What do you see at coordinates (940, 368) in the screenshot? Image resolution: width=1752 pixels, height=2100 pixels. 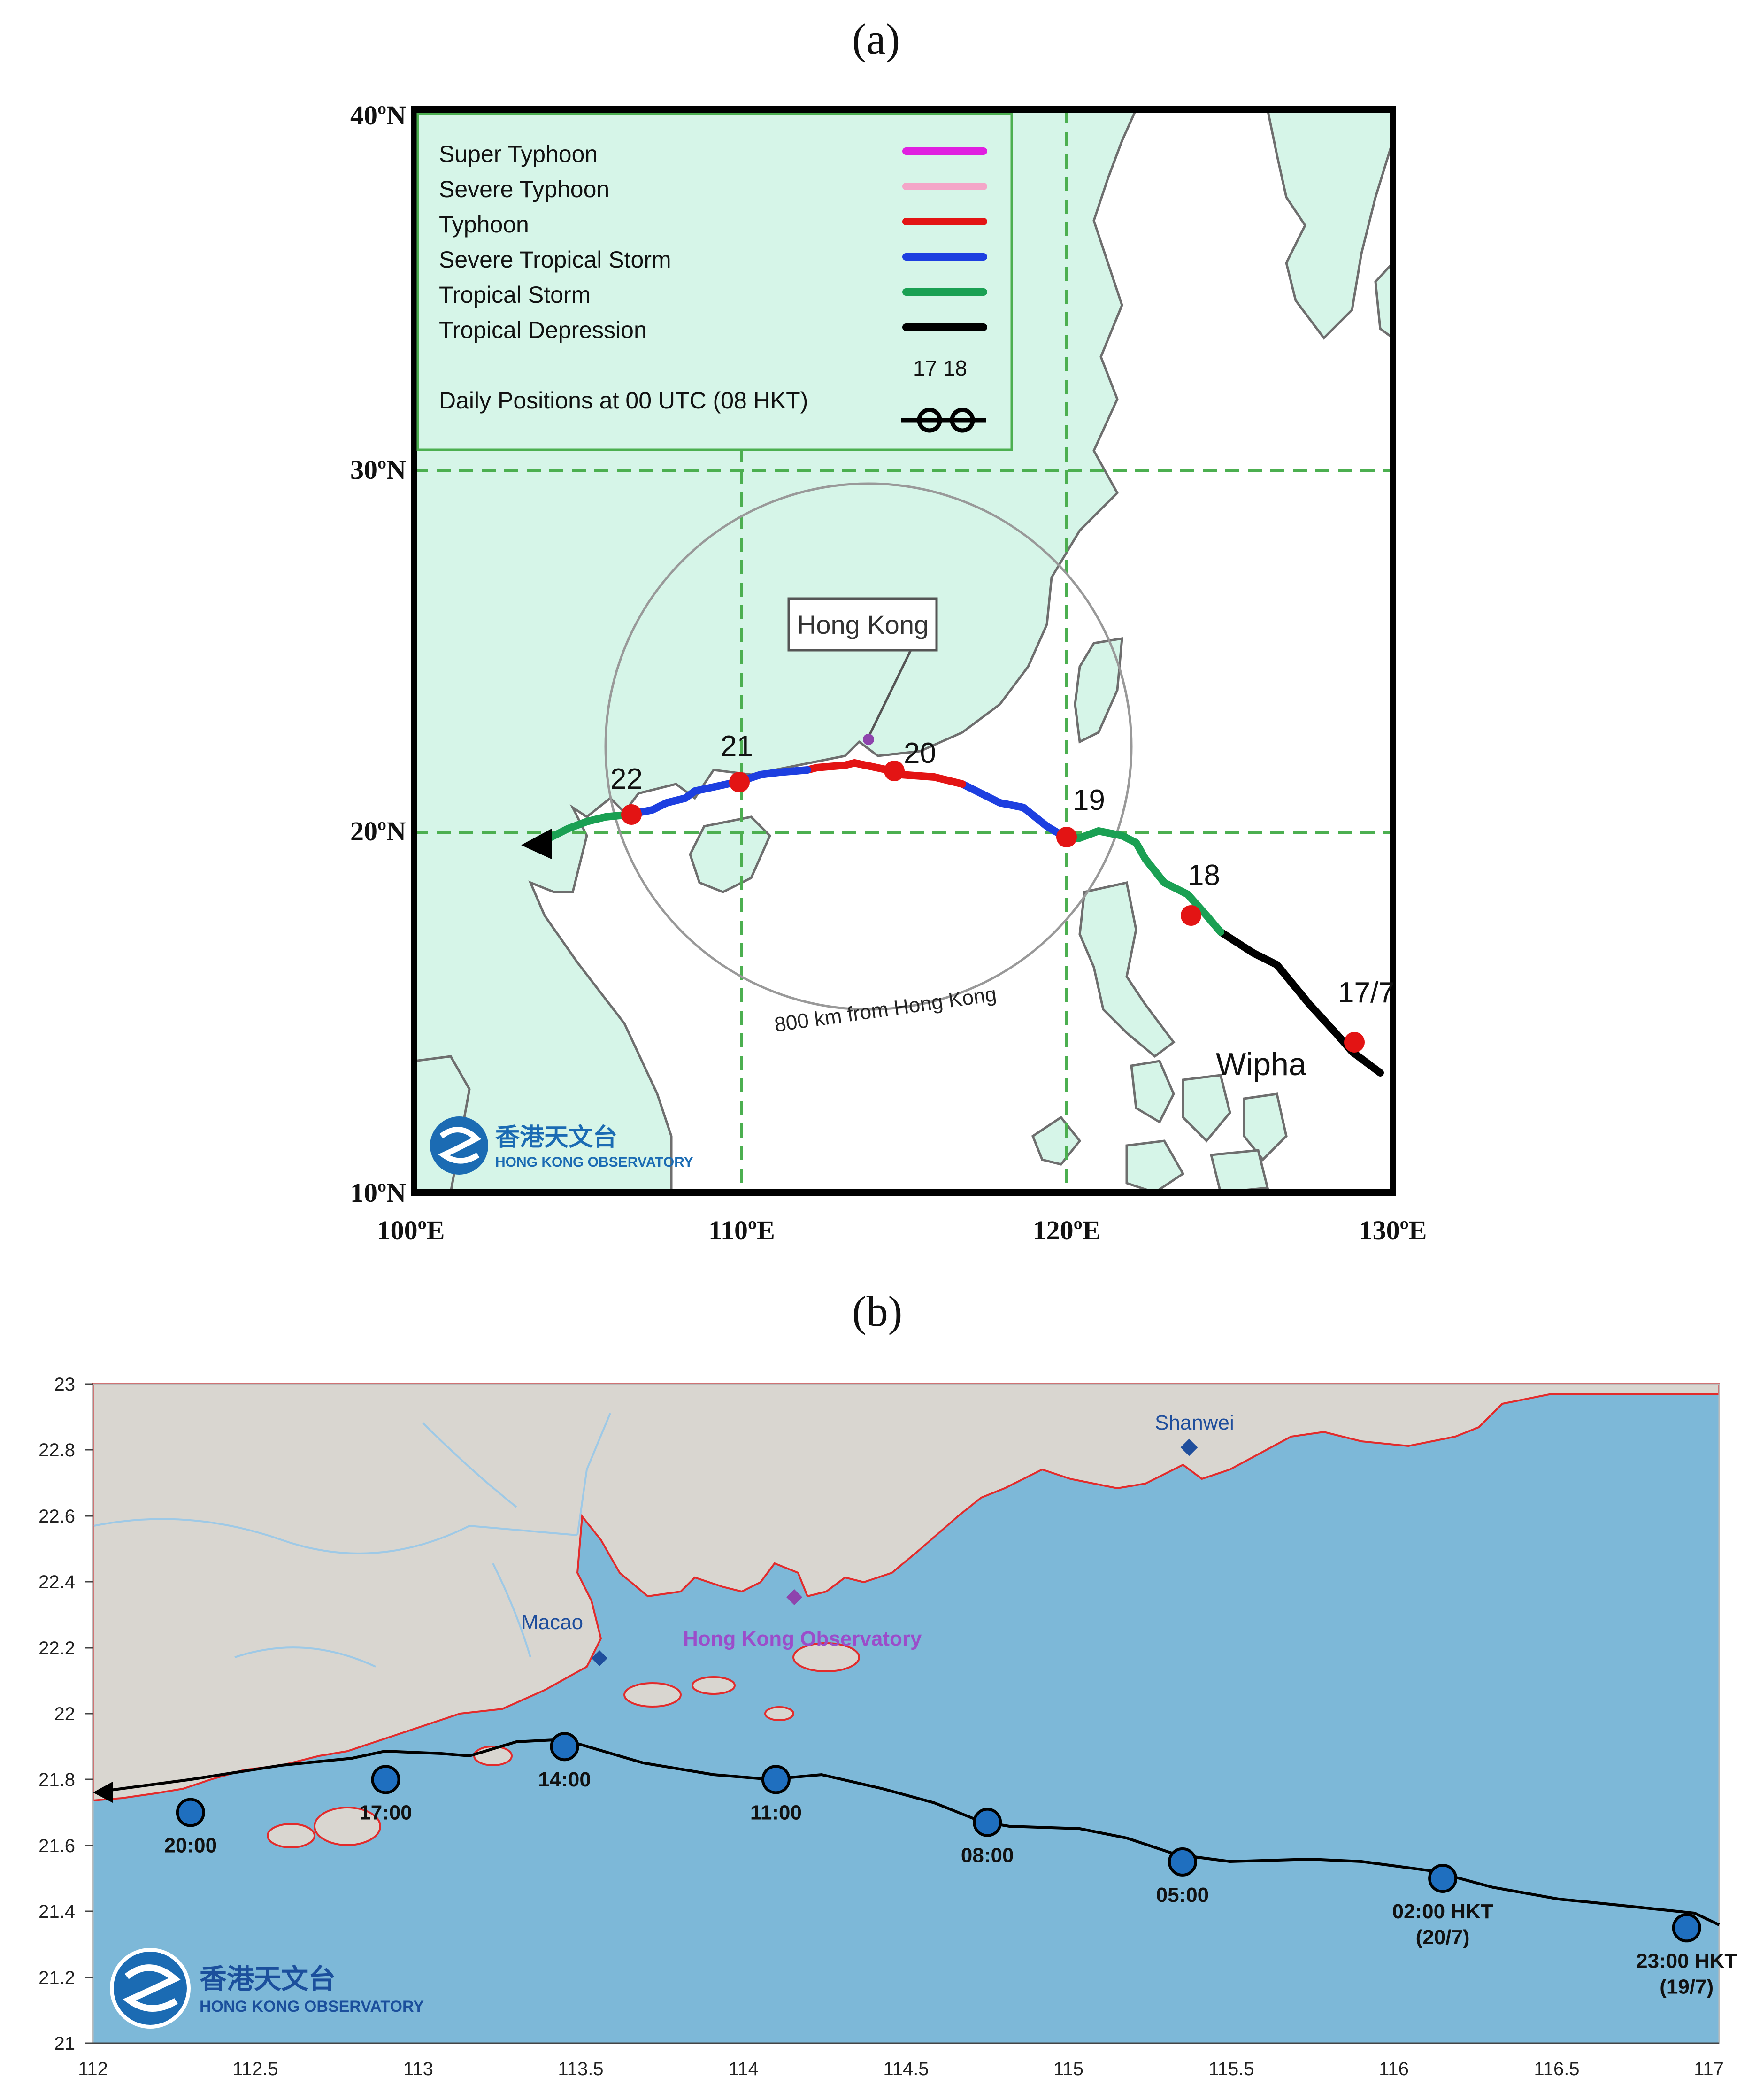 I see `legend-daily-numbers: 17 18` at bounding box center [940, 368].